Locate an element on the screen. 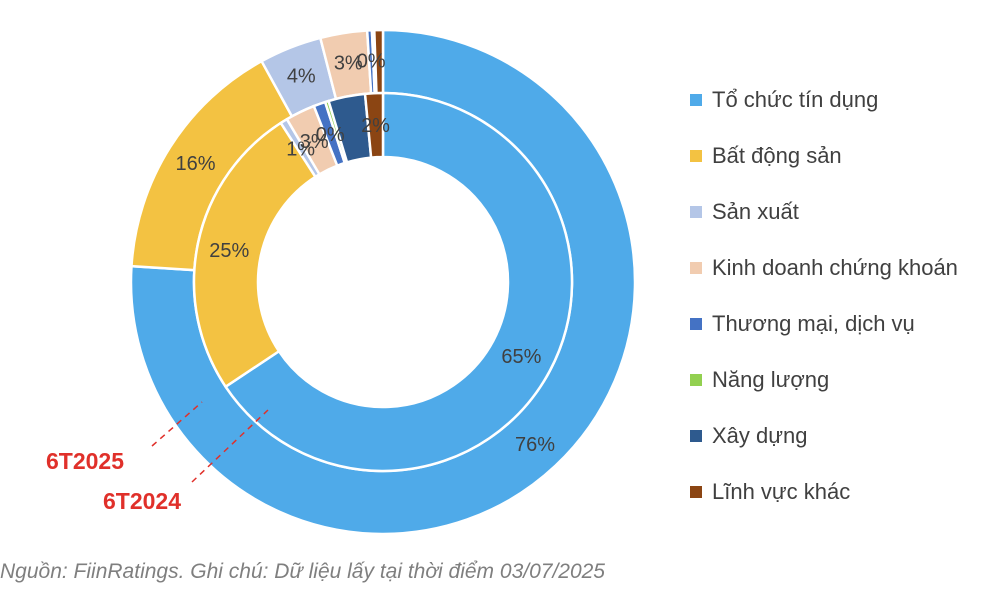  legend-label: Lĩnh vực khác is located at coordinates (781, 491).